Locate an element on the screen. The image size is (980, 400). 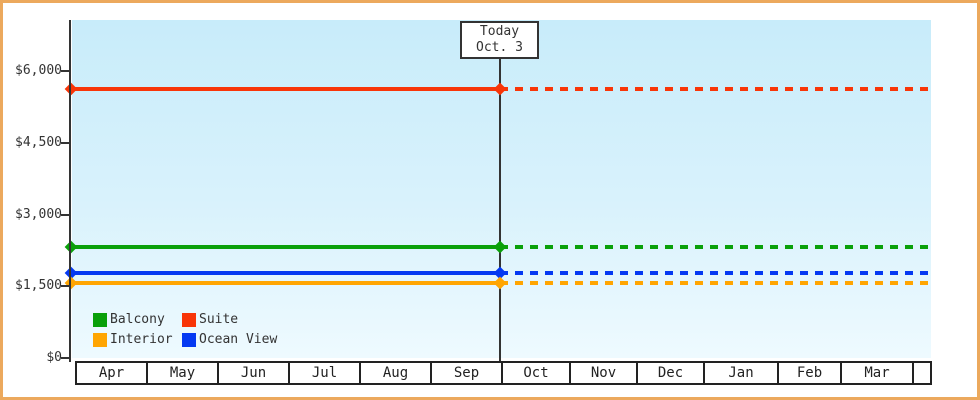
today-date: Oct. 3 is located at coordinates (499, 47).